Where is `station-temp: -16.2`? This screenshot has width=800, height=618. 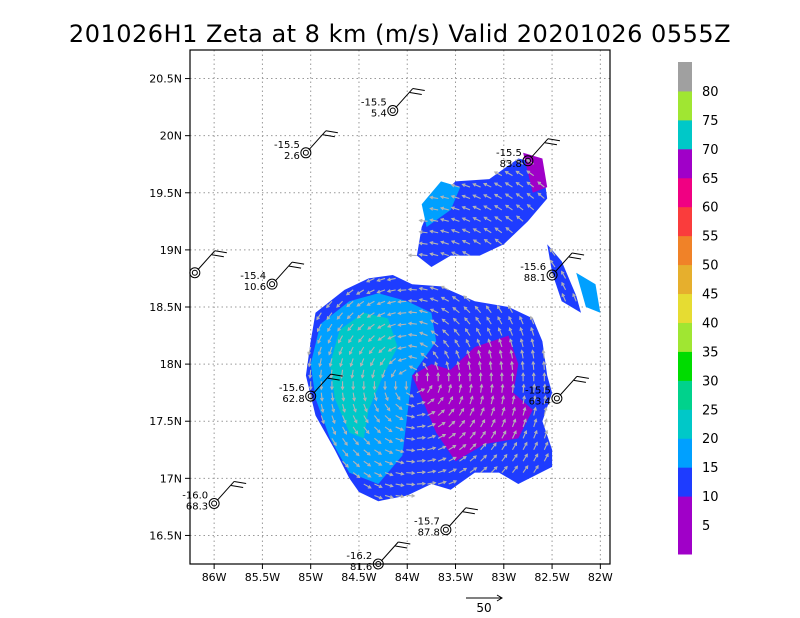
station-temp: -16.2 is located at coordinates (359, 556).